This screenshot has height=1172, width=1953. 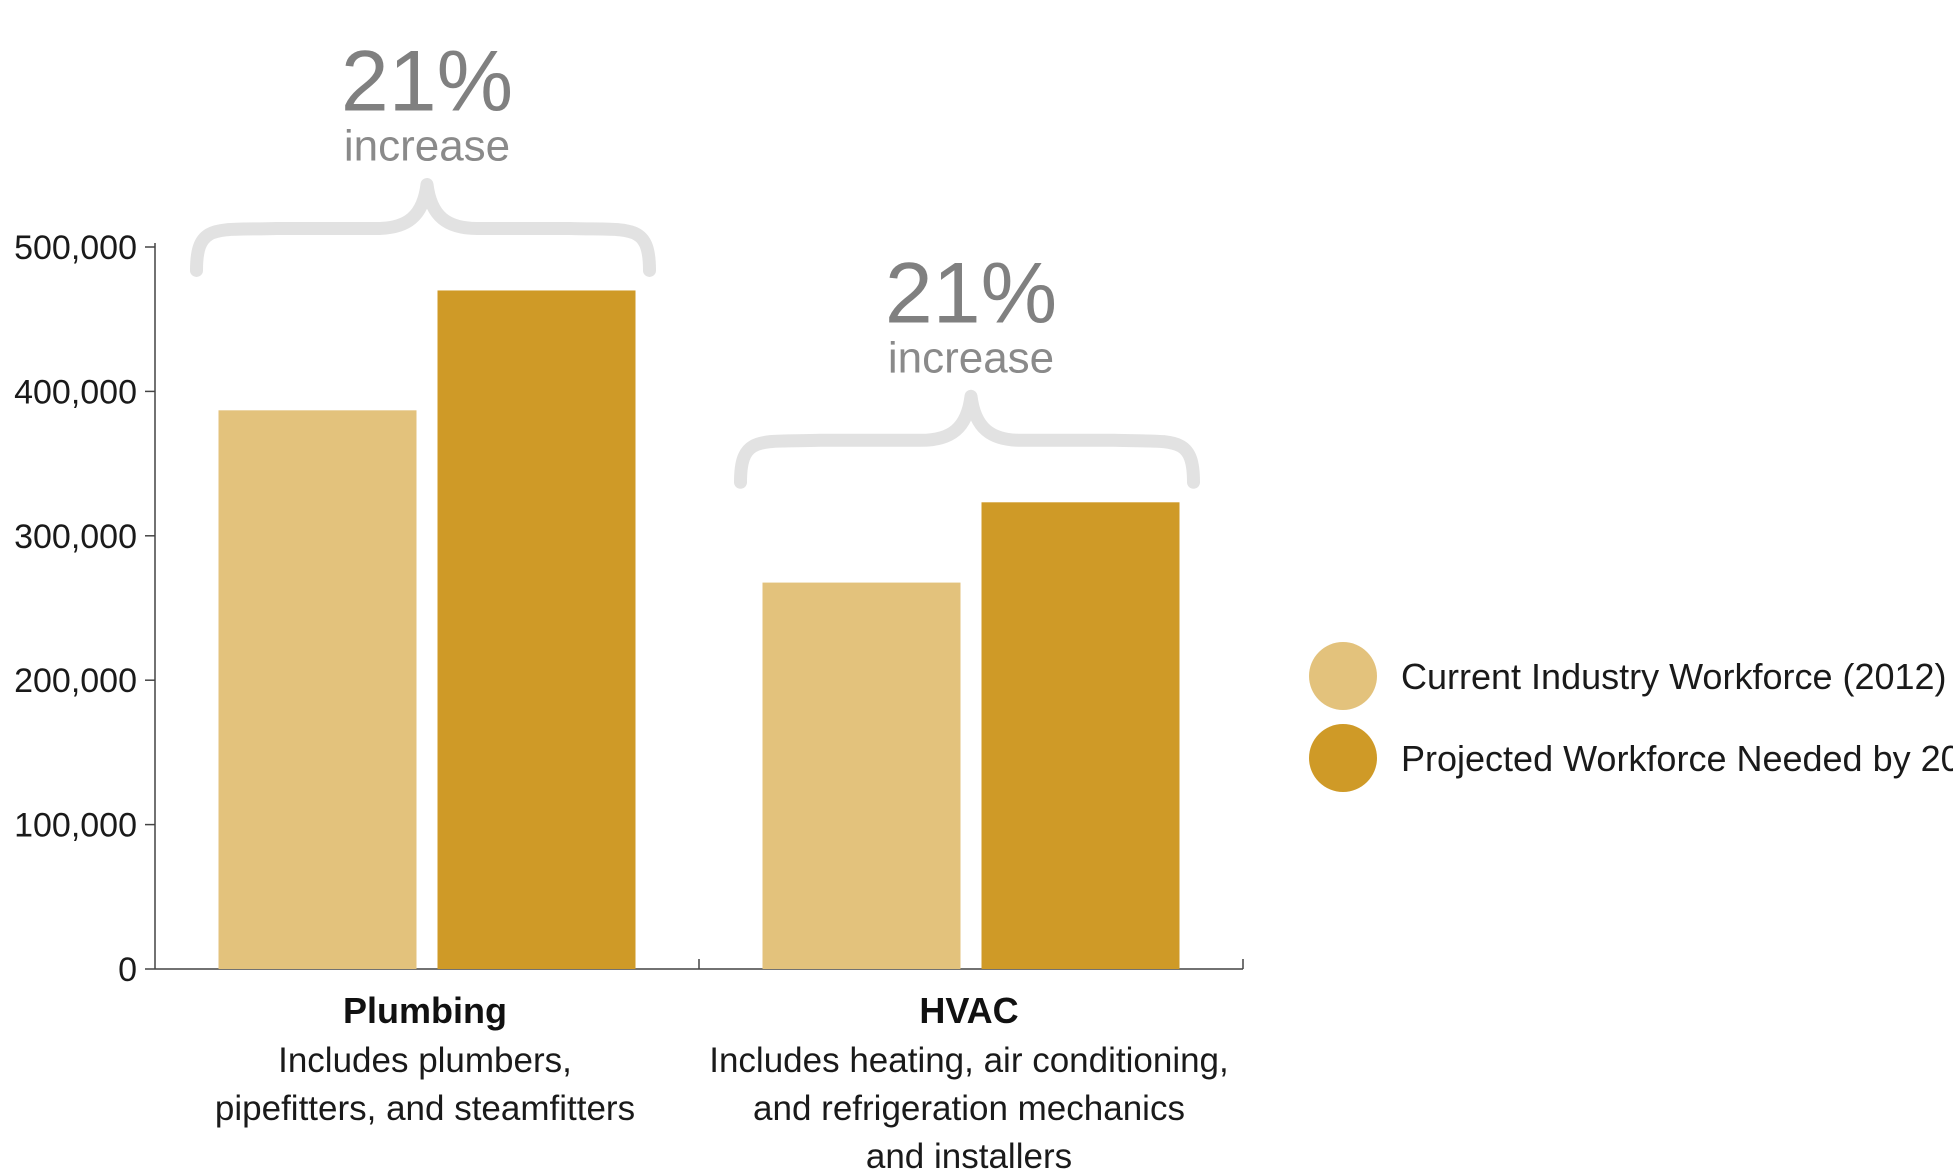 What do you see at coordinates (425, 1108) in the screenshot?
I see `category-description-plumbing: pipefitters, and steamfitters` at bounding box center [425, 1108].